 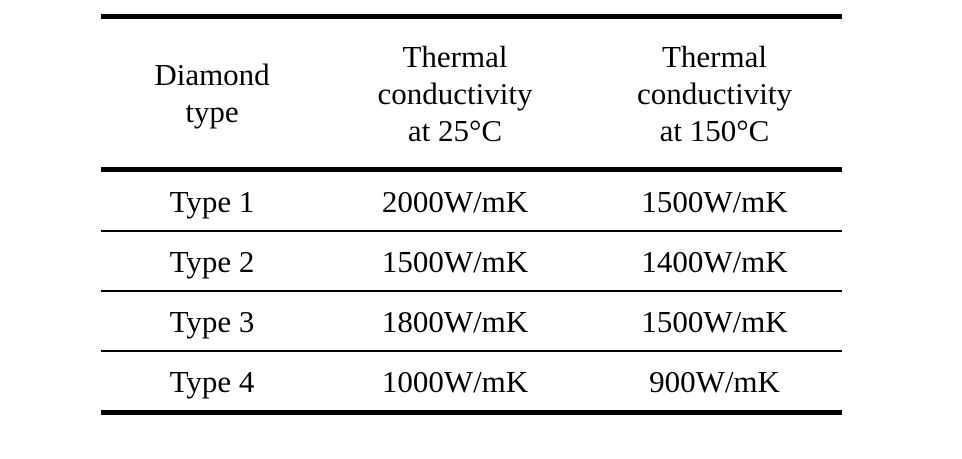 I want to click on table-bottom-rule, so click(x=471, y=412).